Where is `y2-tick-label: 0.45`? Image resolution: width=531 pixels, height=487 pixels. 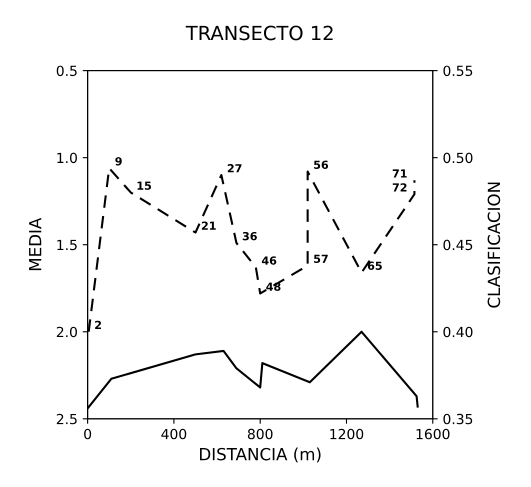 y2-tick-label: 0.45 is located at coordinates (457, 245).